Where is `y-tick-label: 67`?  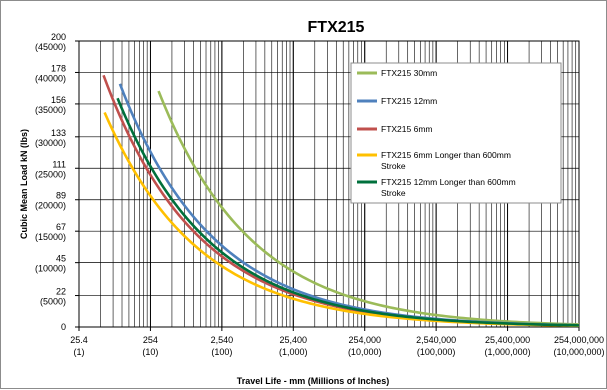 y-tick-label: 67 is located at coordinates (61, 227).